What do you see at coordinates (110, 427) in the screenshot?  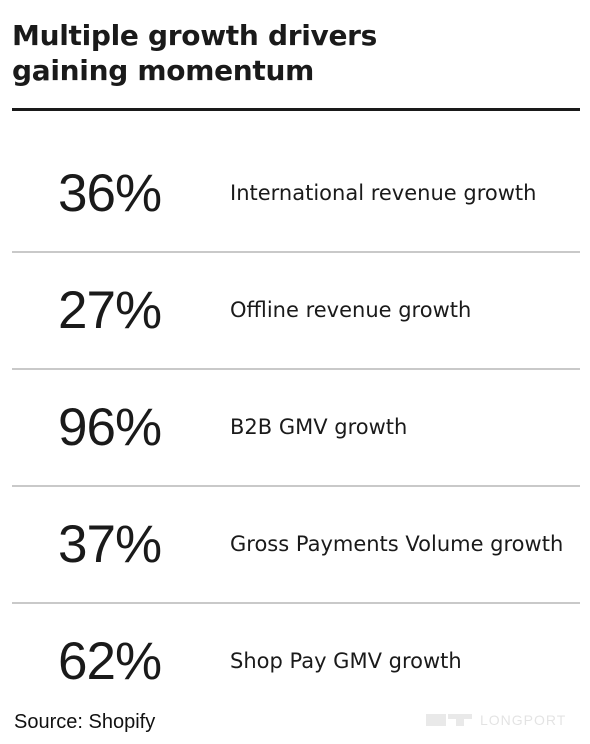 I see `stat-value: 96%` at bounding box center [110, 427].